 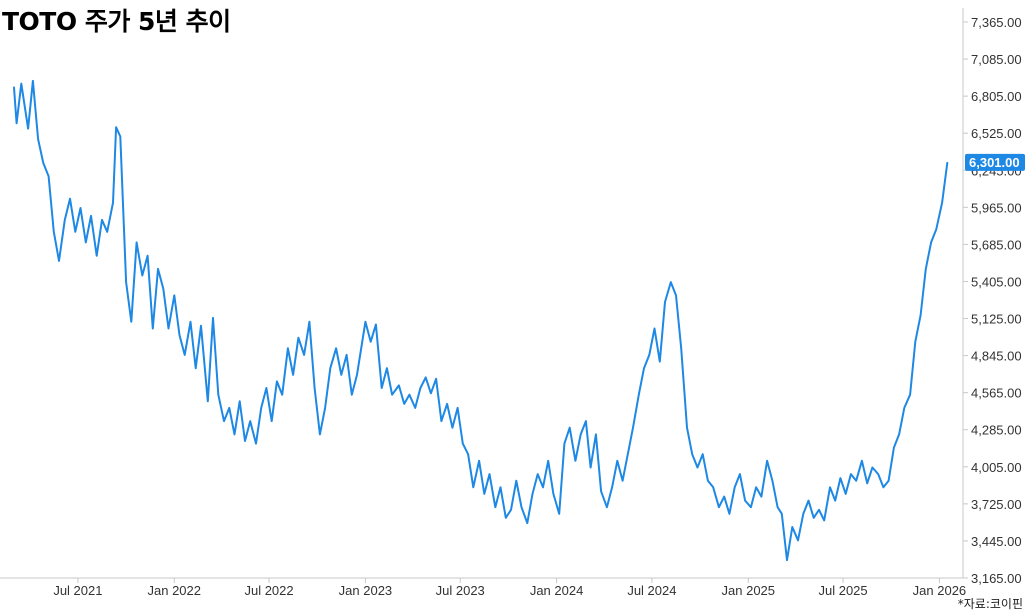 What do you see at coordinates (996, 244) in the screenshot?
I see `y-tick-label: 5,685.00` at bounding box center [996, 244].